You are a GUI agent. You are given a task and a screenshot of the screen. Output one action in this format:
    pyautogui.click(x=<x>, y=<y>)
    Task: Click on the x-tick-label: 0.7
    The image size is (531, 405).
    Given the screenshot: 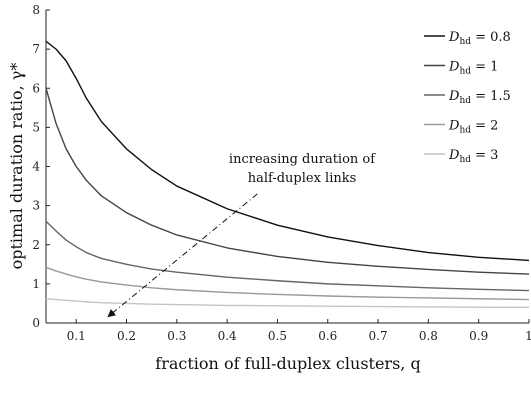 What is the action you would take?
    pyautogui.click(x=378, y=336)
    